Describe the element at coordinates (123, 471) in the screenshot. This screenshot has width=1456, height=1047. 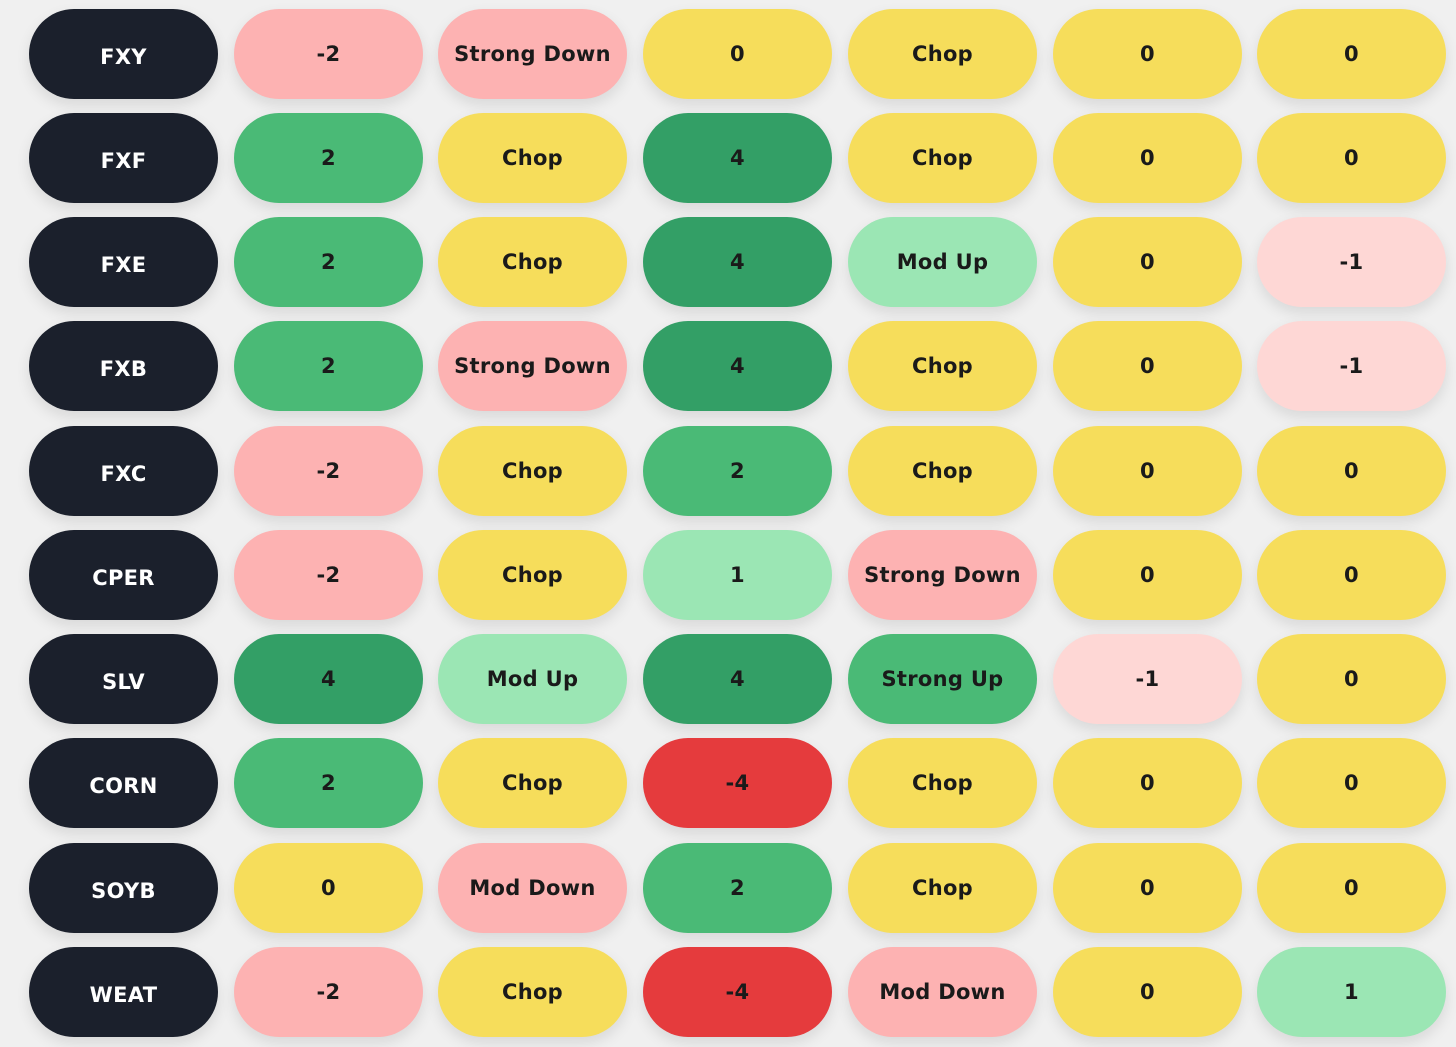
I see `ticker-pill: FXC` at that location.